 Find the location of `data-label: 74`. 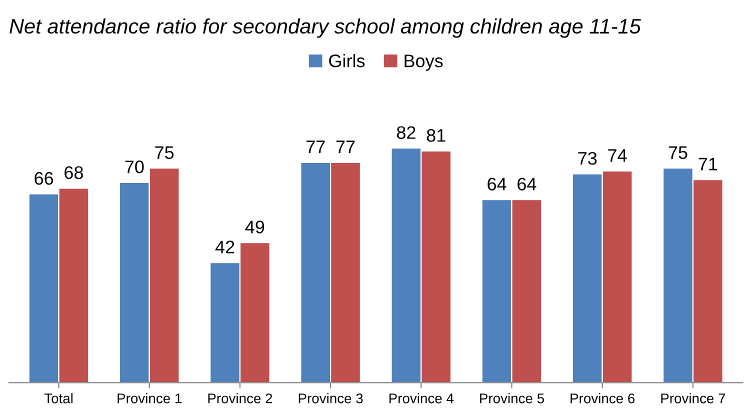

data-label: 74 is located at coordinates (617, 155).